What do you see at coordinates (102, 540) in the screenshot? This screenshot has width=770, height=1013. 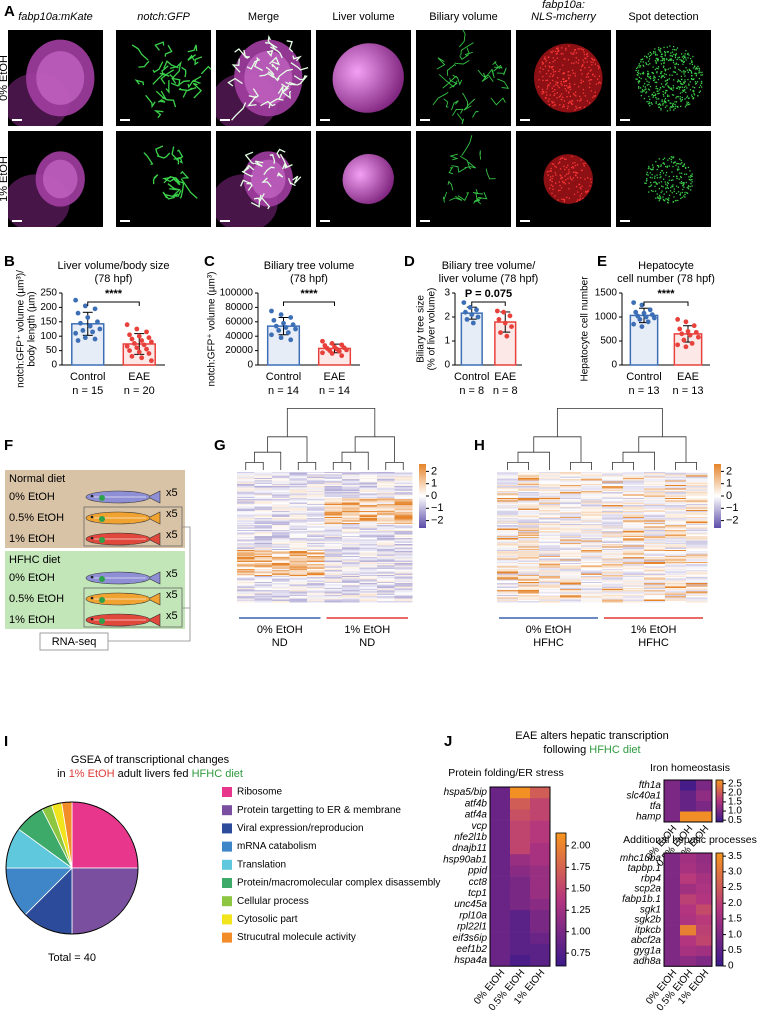 I see `fish-liver` at bounding box center [102, 540].